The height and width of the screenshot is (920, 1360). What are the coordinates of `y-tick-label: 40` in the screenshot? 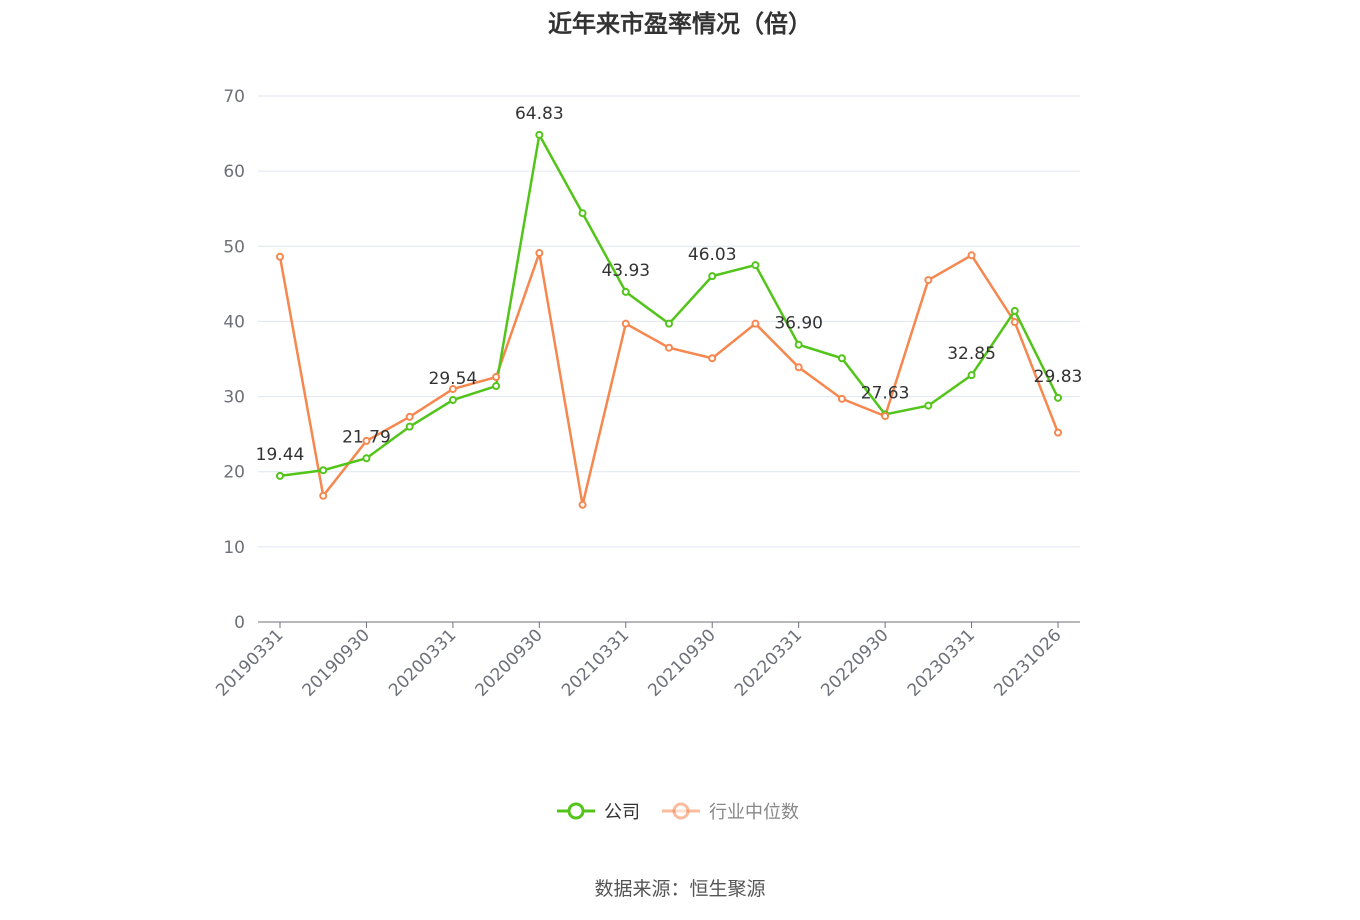 It's located at (234, 322).